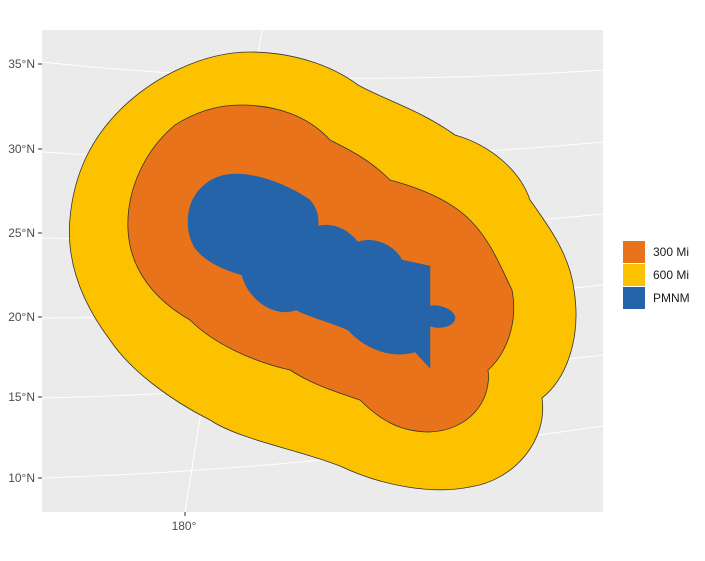 The width and height of the screenshot is (705, 561). Describe the element at coordinates (634, 297) in the screenshot. I see `legend-swatch-pmnm` at that location.